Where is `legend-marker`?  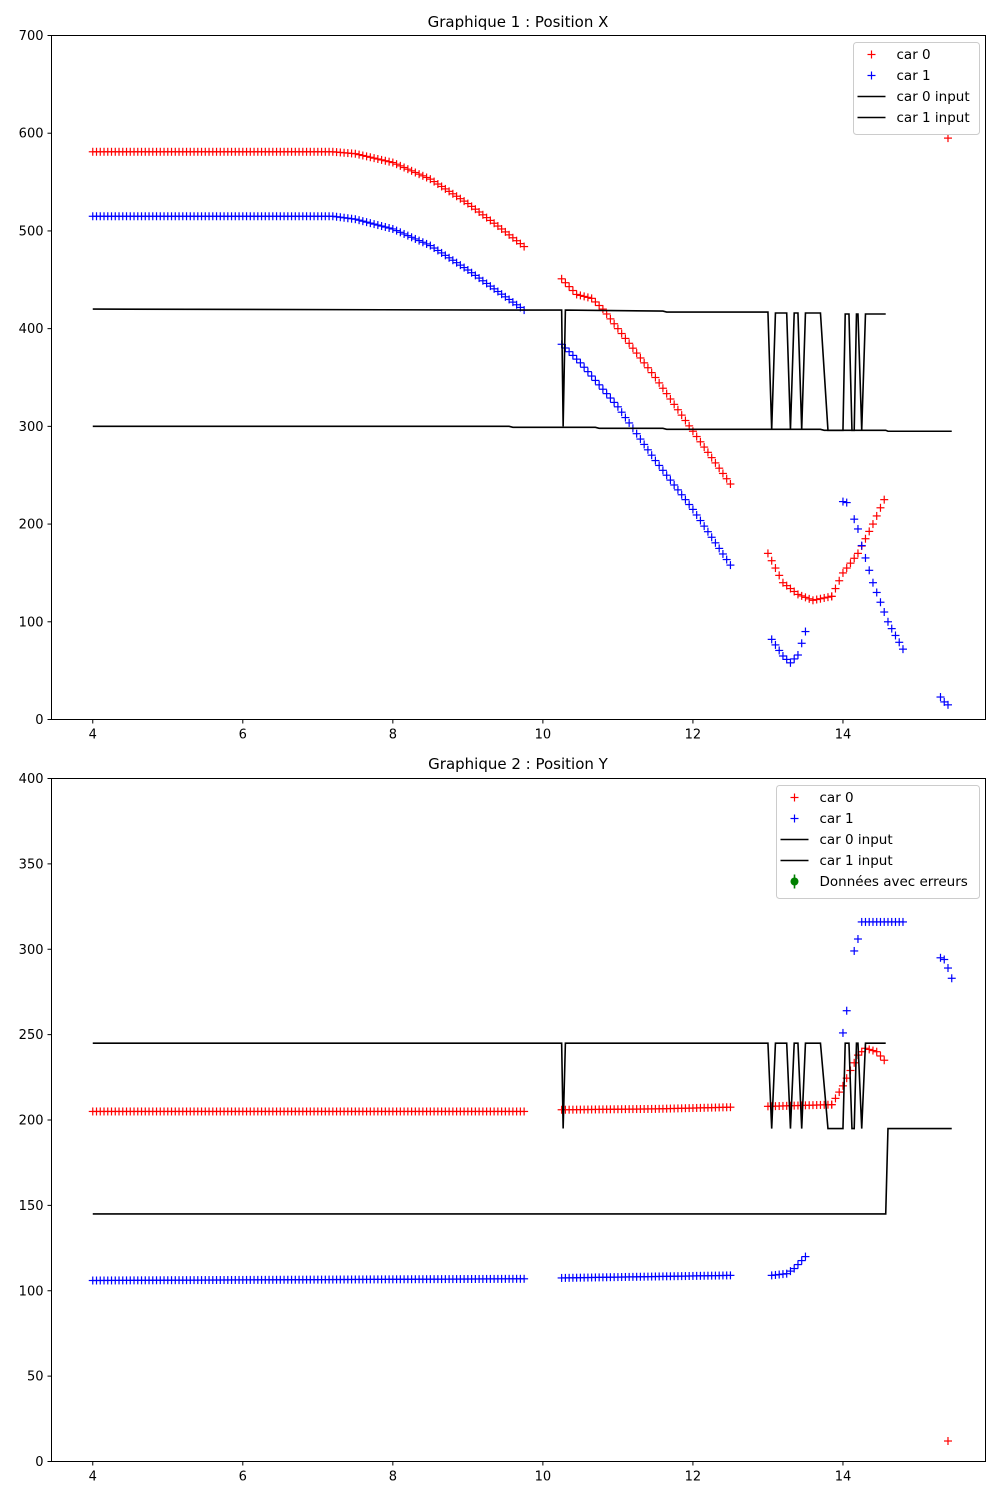 legend-marker is located at coordinates (794, 797).